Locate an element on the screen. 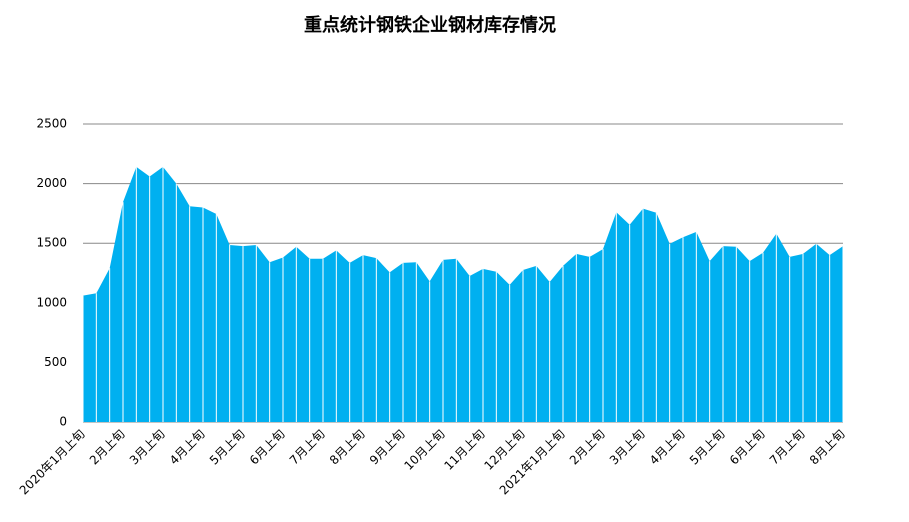 The height and width of the screenshot is (522, 909). y-tick-label: 2500 is located at coordinates (51, 124).